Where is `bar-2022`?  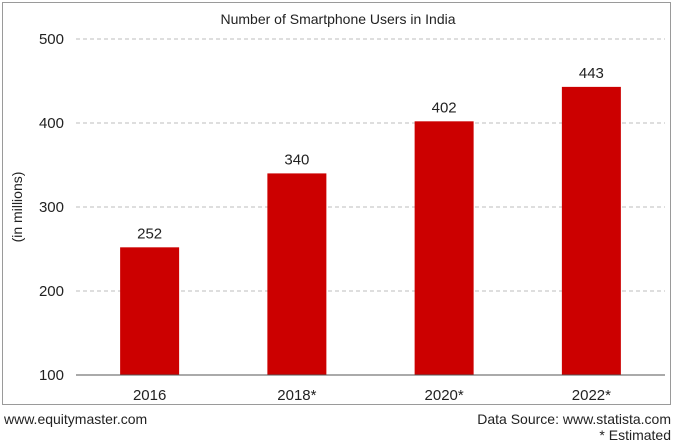
bar-2022 is located at coordinates (591, 230).